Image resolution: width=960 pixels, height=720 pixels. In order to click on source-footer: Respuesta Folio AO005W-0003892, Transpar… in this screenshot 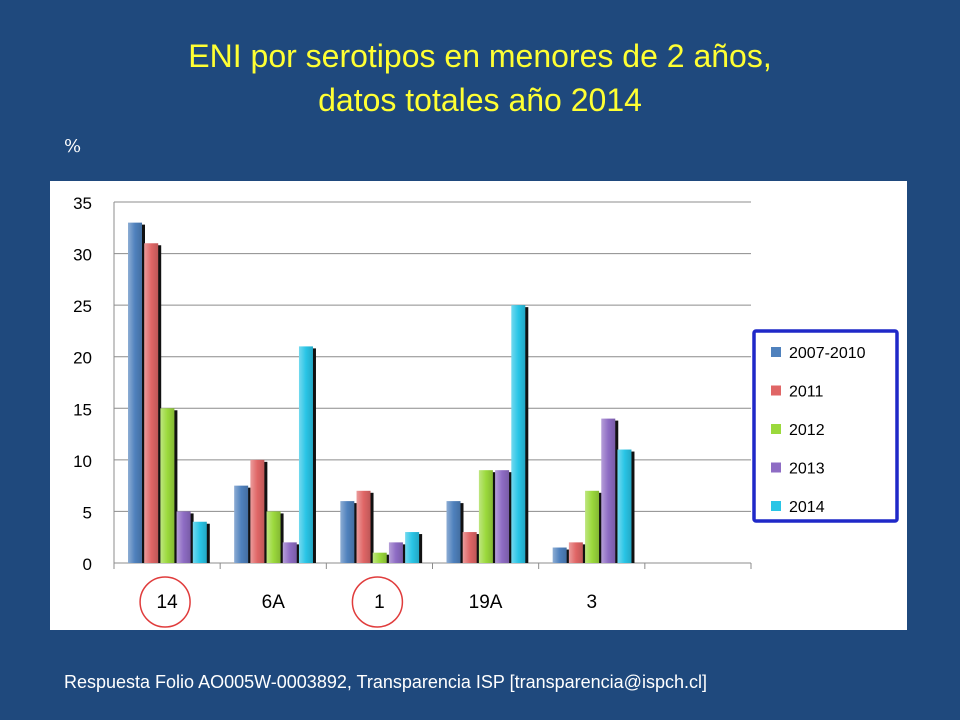, I will do `click(385, 682)`.